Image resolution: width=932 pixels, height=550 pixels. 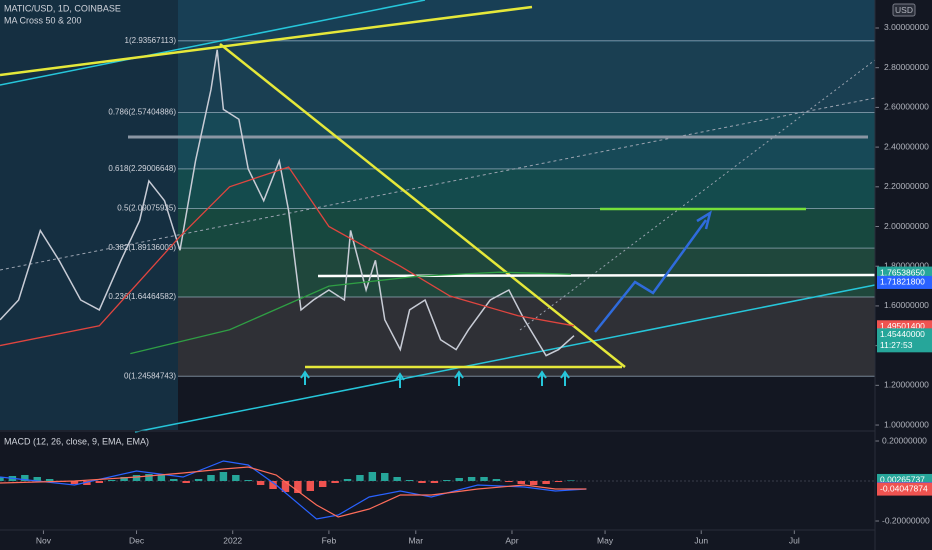 I want to click on projection-arrow, so click(x=651, y=276).